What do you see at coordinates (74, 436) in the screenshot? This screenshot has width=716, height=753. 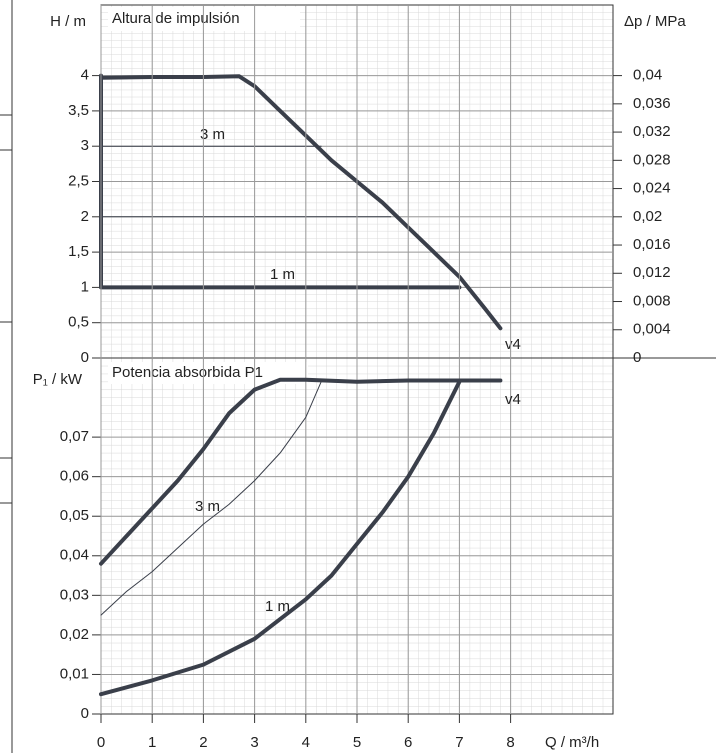 I see `y-tick-label: 0,07` at bounding box center [74, 436].